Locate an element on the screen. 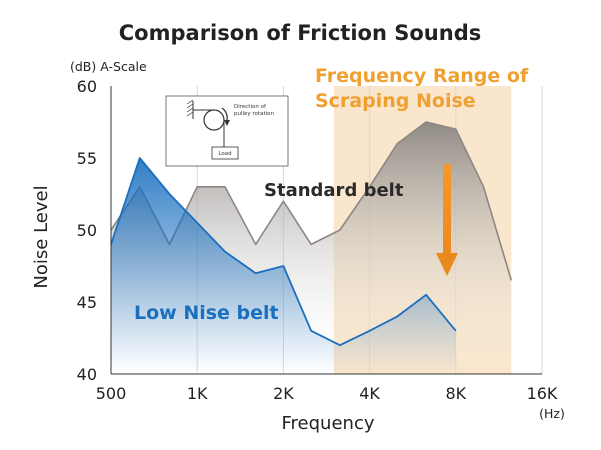 This screenshot has height=450, width=601. decrease-arrow is located at coordinates (447, 220).